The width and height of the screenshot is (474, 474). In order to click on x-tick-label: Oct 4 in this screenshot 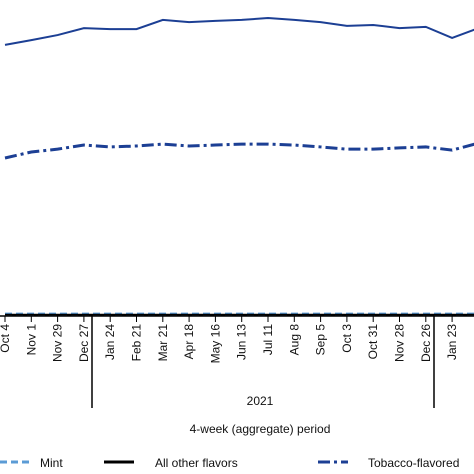, I will do `click(6, 338)`.